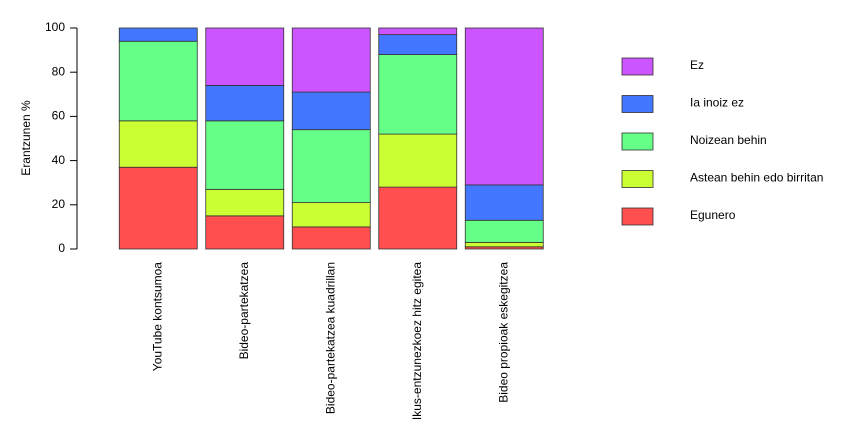 The height and width of the screenshot is (441, 859). I want to click on y-axis-title: Erantzunen %, so click(26, 138).